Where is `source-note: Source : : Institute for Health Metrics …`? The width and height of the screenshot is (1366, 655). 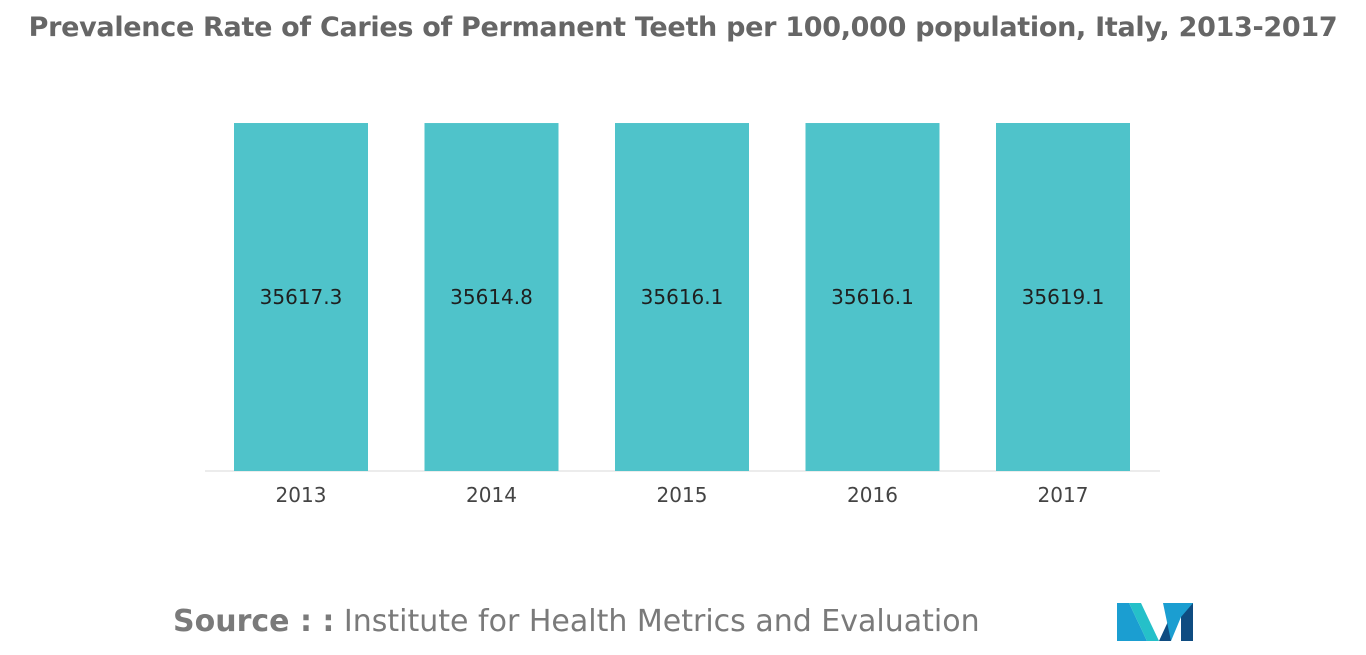 source-note: Source : : Institute for Health Metrics … is located at coordinates (576, 621).